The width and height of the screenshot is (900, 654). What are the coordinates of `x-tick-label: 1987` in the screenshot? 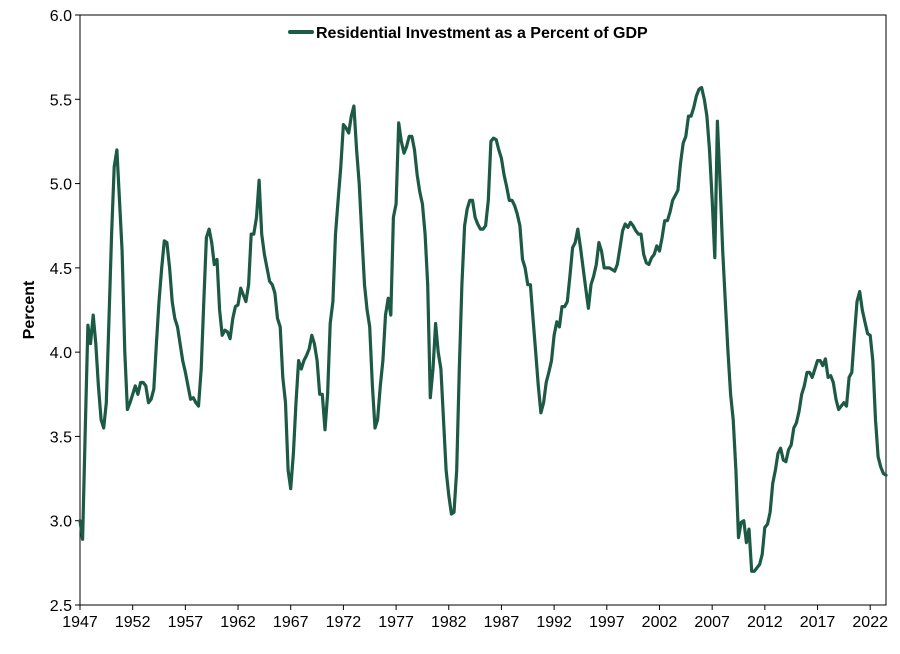 It's located at (502, 622).